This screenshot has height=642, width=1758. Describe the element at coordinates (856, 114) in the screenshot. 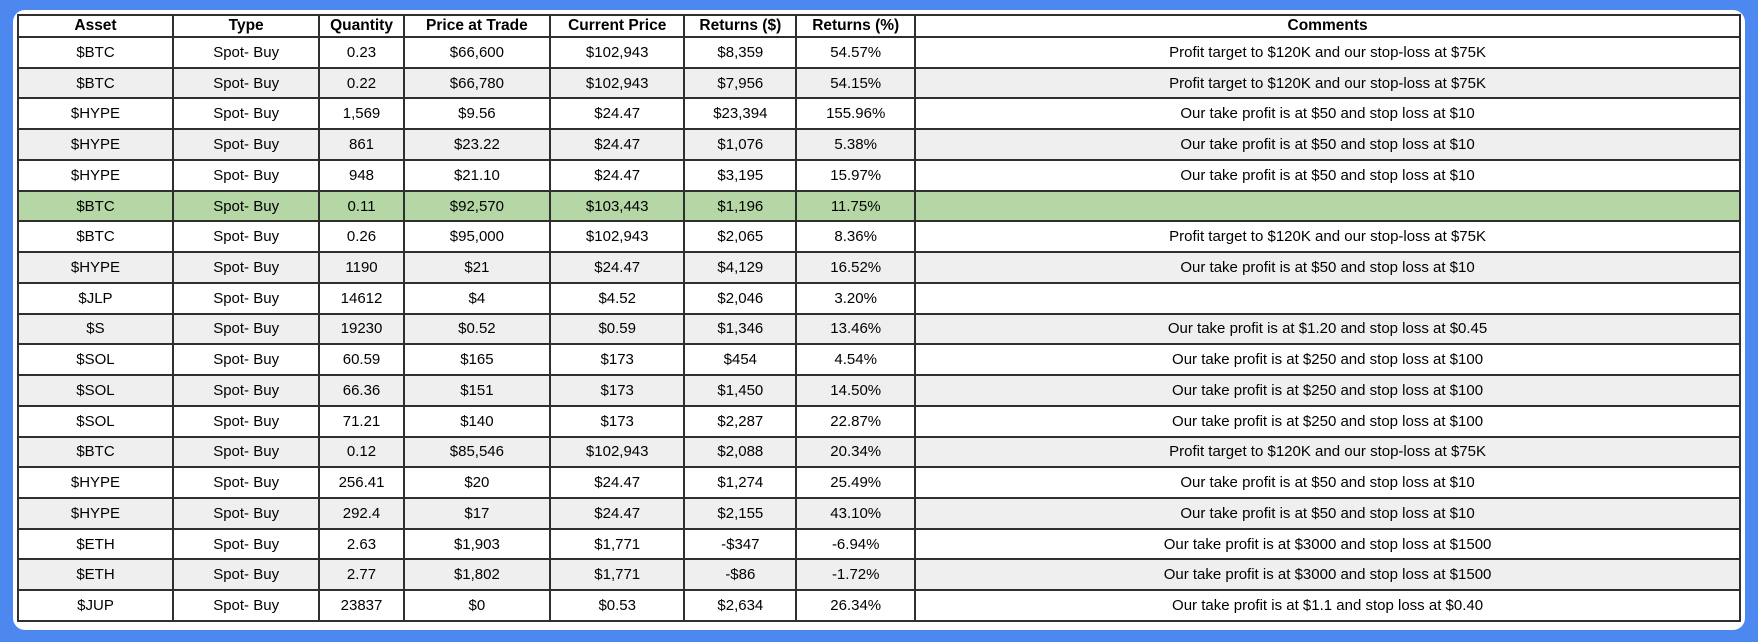

I see `cell-returns_pct: 155.96%` at that location.